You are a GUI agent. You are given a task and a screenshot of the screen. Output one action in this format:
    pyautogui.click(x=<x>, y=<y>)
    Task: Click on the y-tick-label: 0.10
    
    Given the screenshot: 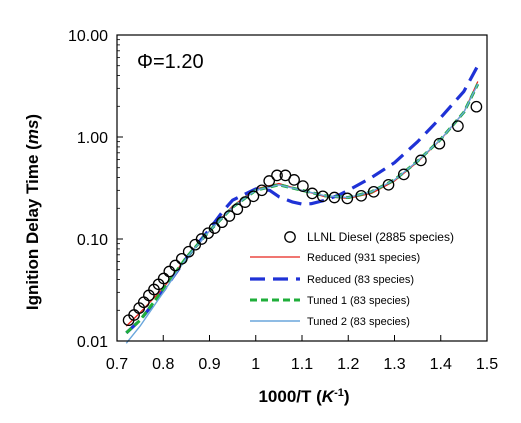 What is the action you would take?
    pyautogui.click(x=92, y=240)
    